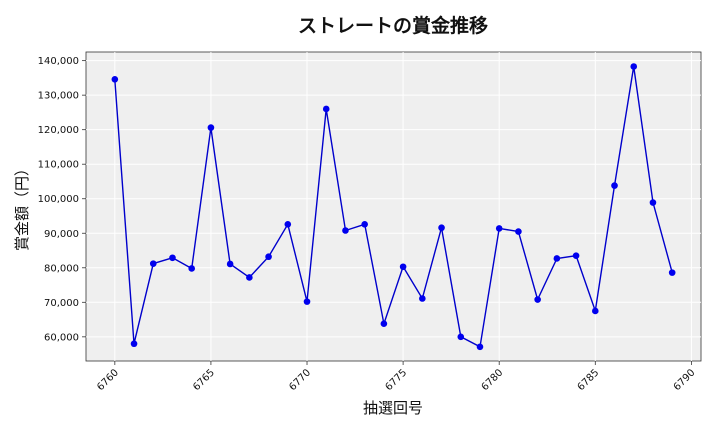  Describe the element at coordinates (22, 206) in the screenshot. I see `y-axis-label: 賞金額（円）` at that location.